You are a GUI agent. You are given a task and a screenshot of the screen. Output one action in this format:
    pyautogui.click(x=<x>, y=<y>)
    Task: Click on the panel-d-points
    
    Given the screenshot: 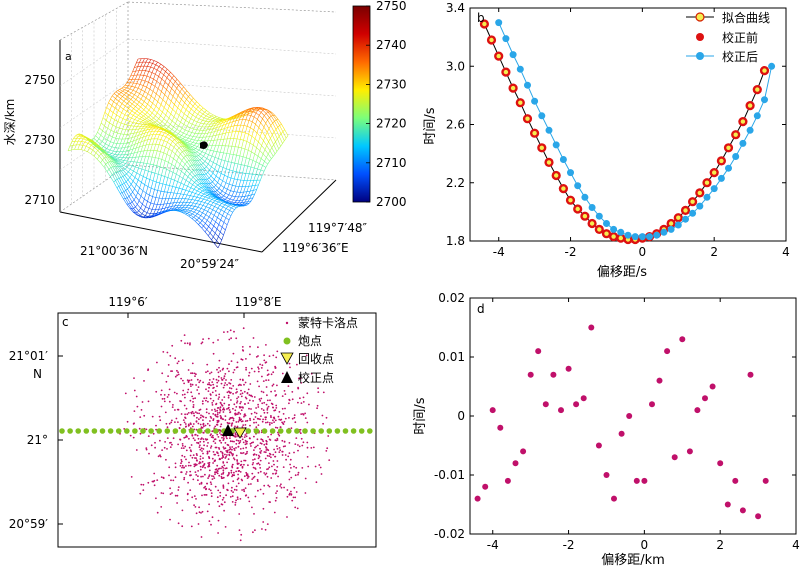 What is the action you would take?
    pyautogui.click(x=621, y=422)
    